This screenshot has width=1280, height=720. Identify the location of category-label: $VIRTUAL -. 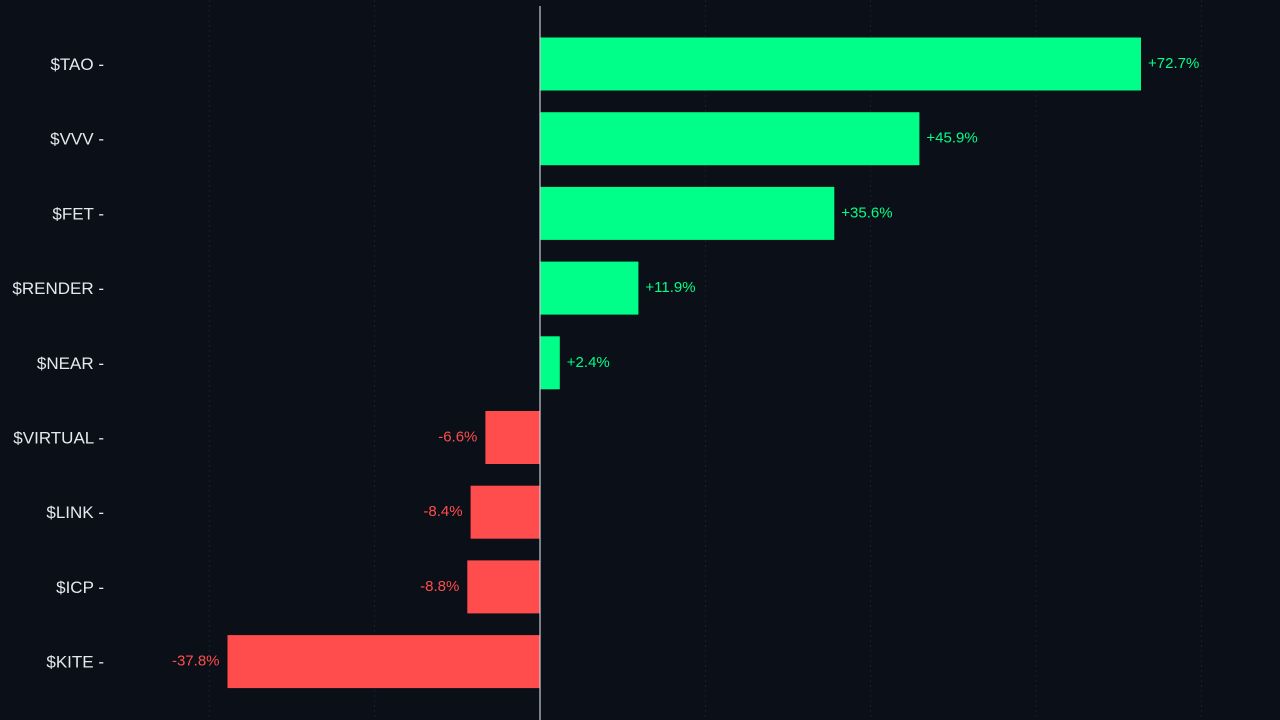
(58, 438).